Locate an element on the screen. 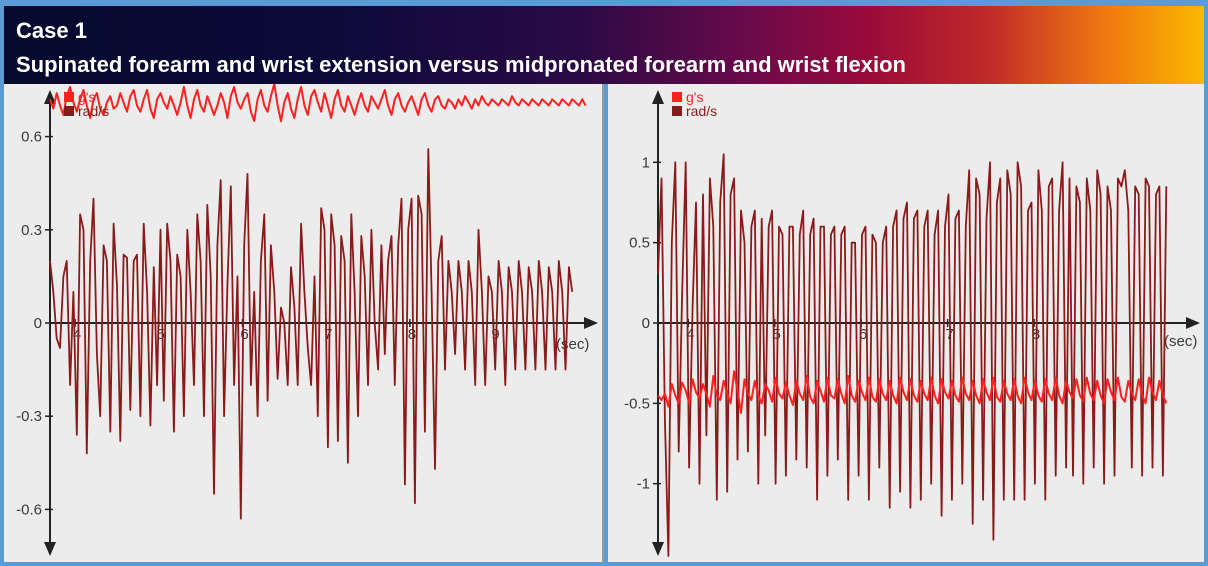 This screenshot has height=566, width=1208. y-tick-label: 1 is located at coordinates (646, 162).